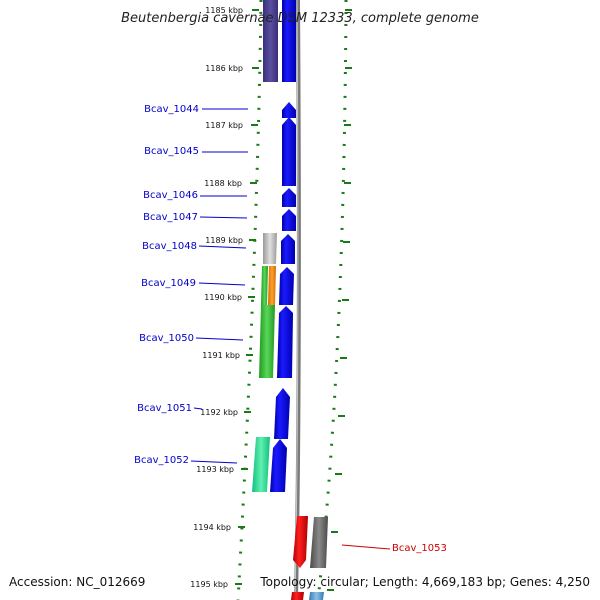  What do you see at coordinates (261, 464) in the screenshot?
I see `feature-block-mint` at bounding box center [261, 464].